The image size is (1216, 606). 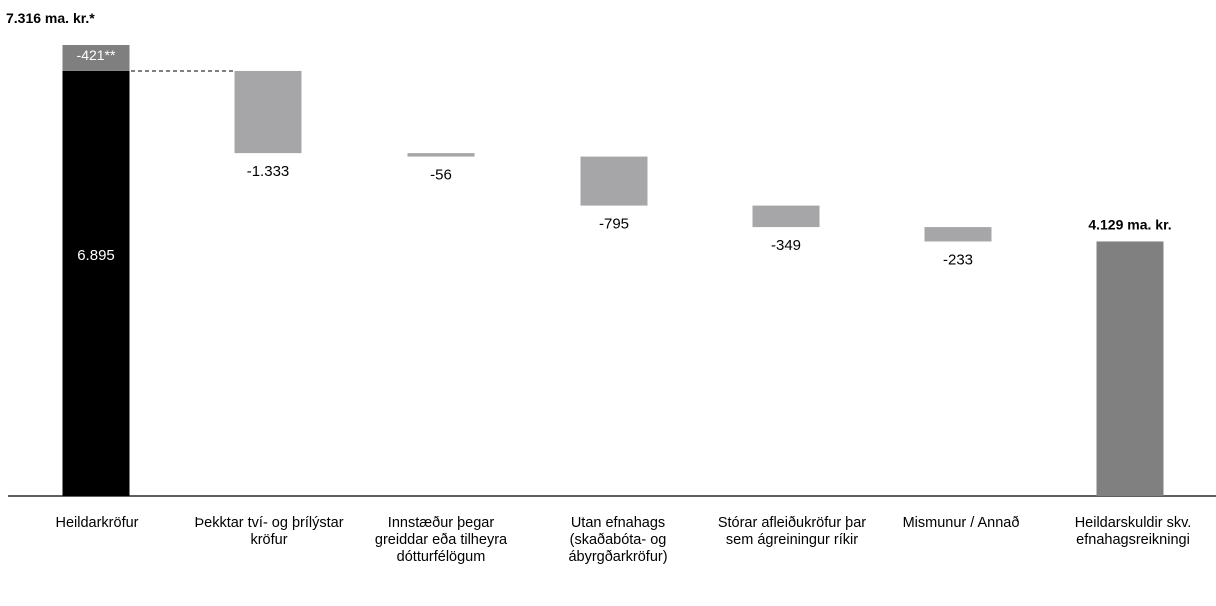 I want to click on bar-change-label-3: -795, so click(x=614, y=224).